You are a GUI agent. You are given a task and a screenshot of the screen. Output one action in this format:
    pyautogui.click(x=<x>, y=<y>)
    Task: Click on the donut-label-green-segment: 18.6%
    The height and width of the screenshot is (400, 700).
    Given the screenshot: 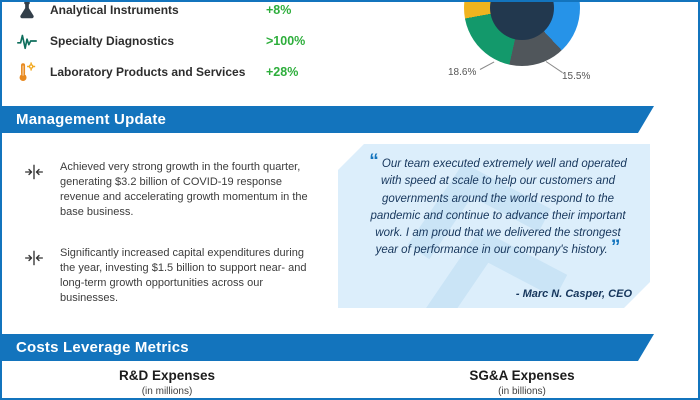 What is the action you would take?
    pyautogui.click(x=462, y=72)
    